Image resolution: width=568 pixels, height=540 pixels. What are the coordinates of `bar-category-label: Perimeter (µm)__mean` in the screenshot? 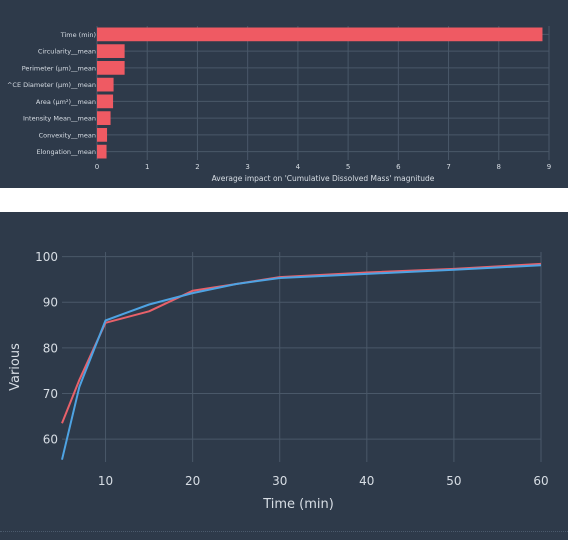 It's located at (59, 68).